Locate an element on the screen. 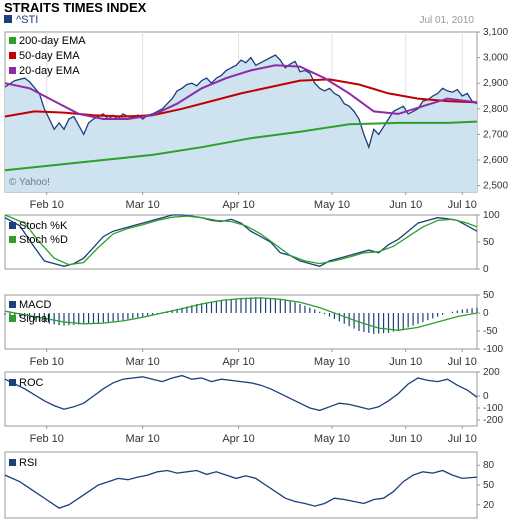 The width and height of the screenshot is (516, 532). y-tick-label: -200 is located at coordinates (493, 420).